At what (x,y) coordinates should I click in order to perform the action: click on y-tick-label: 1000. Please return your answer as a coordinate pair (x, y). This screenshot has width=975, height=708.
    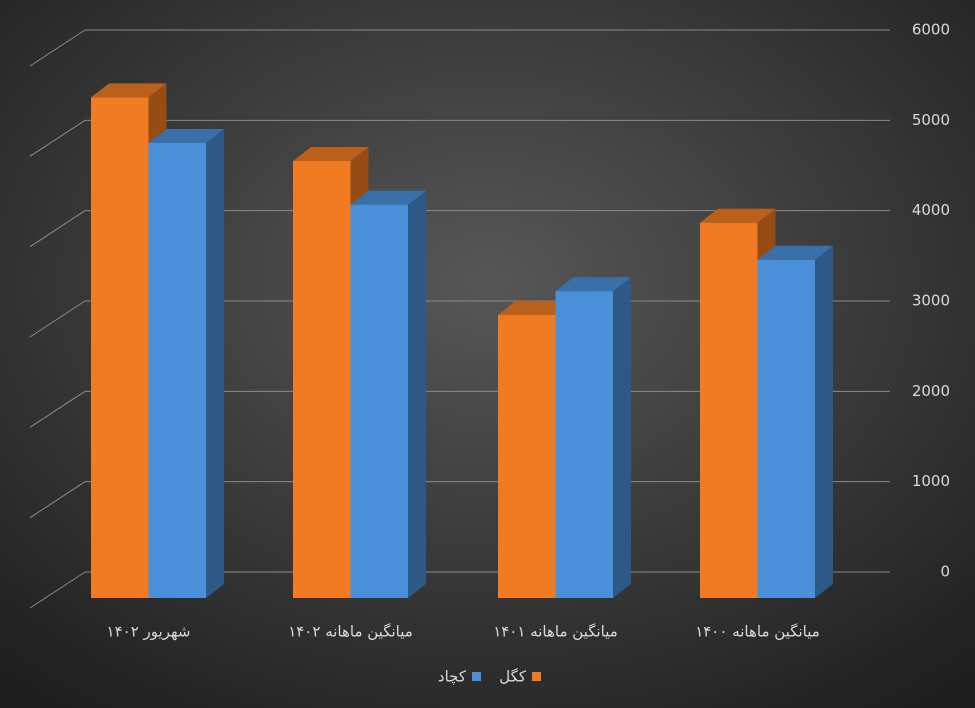
    Looking at the image, I should click on (931, 481).